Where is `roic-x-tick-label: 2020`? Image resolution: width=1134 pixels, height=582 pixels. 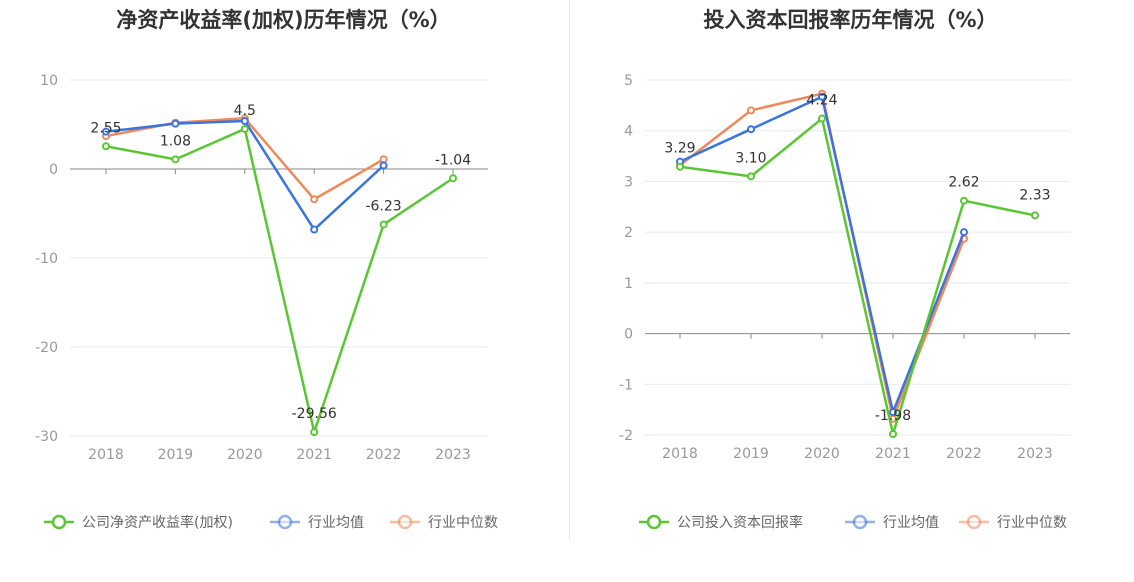
roic-x-tick-label: 2020 is located at coordinates (822, 454).